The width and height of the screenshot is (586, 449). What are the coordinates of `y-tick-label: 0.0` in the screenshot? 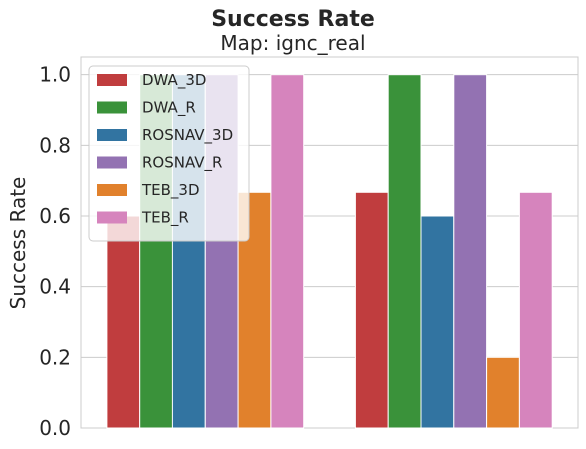 It's located at (55, 428).